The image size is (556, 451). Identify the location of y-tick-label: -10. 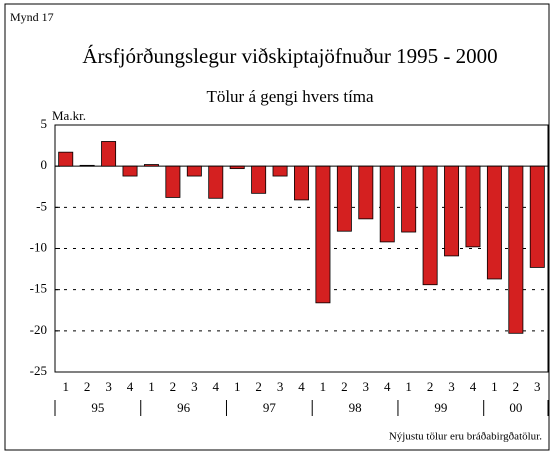
(38, 246).